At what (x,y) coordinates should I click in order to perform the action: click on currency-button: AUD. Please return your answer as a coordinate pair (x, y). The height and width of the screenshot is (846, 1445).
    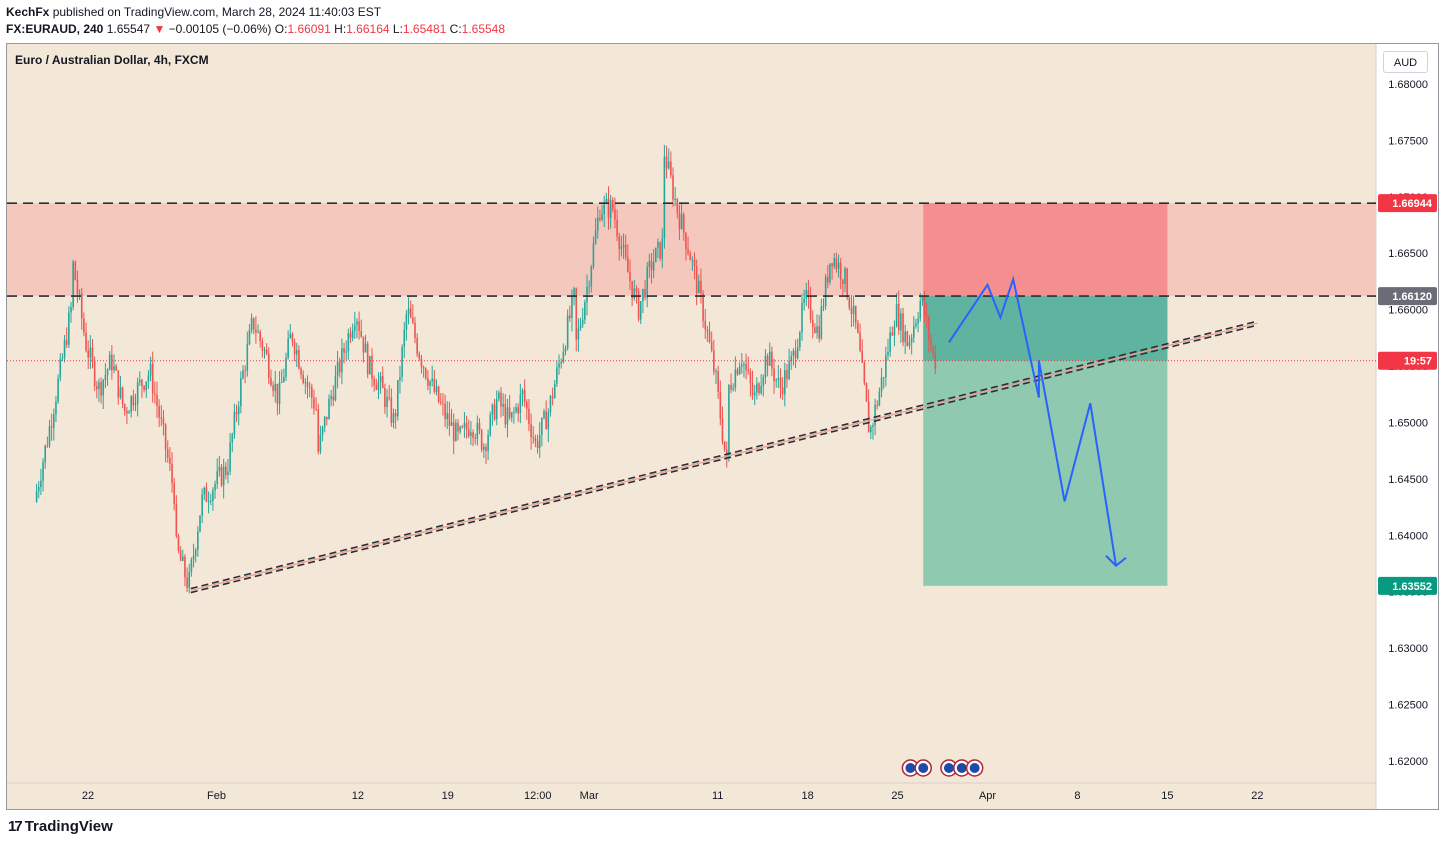
    Looking at the image, I should click on (1405, 62).